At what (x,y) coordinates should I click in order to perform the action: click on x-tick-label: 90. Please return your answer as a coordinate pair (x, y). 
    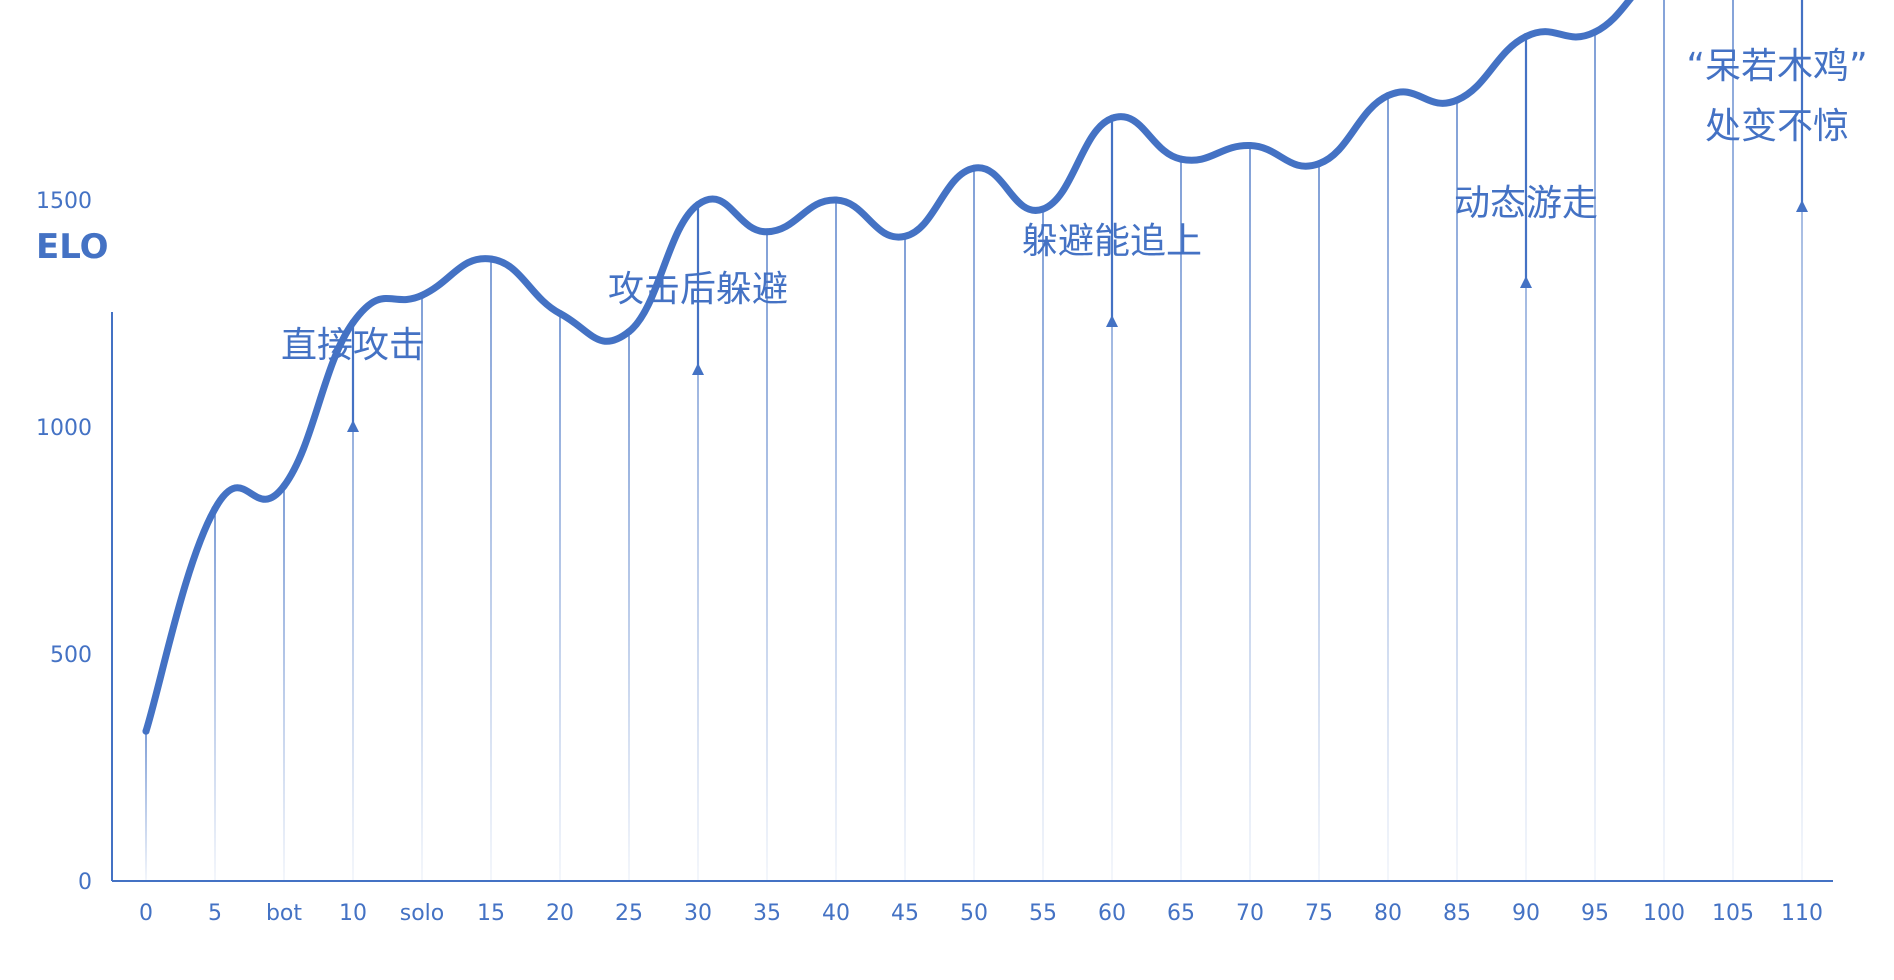
    Looking at the image, I should click on (1526, 913).